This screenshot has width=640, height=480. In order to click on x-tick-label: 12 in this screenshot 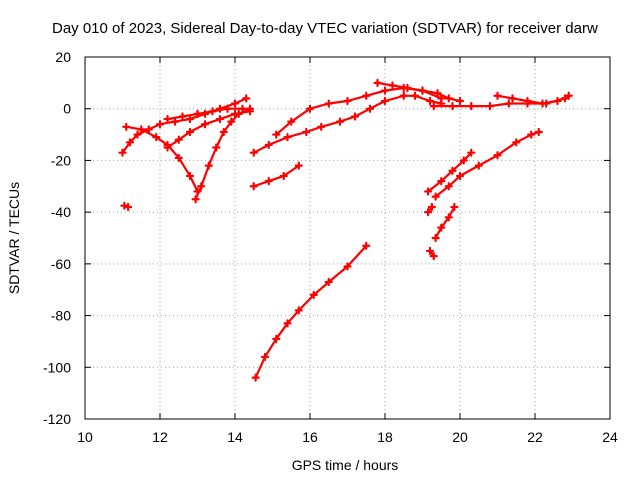, I will do `click(160, 437)`.